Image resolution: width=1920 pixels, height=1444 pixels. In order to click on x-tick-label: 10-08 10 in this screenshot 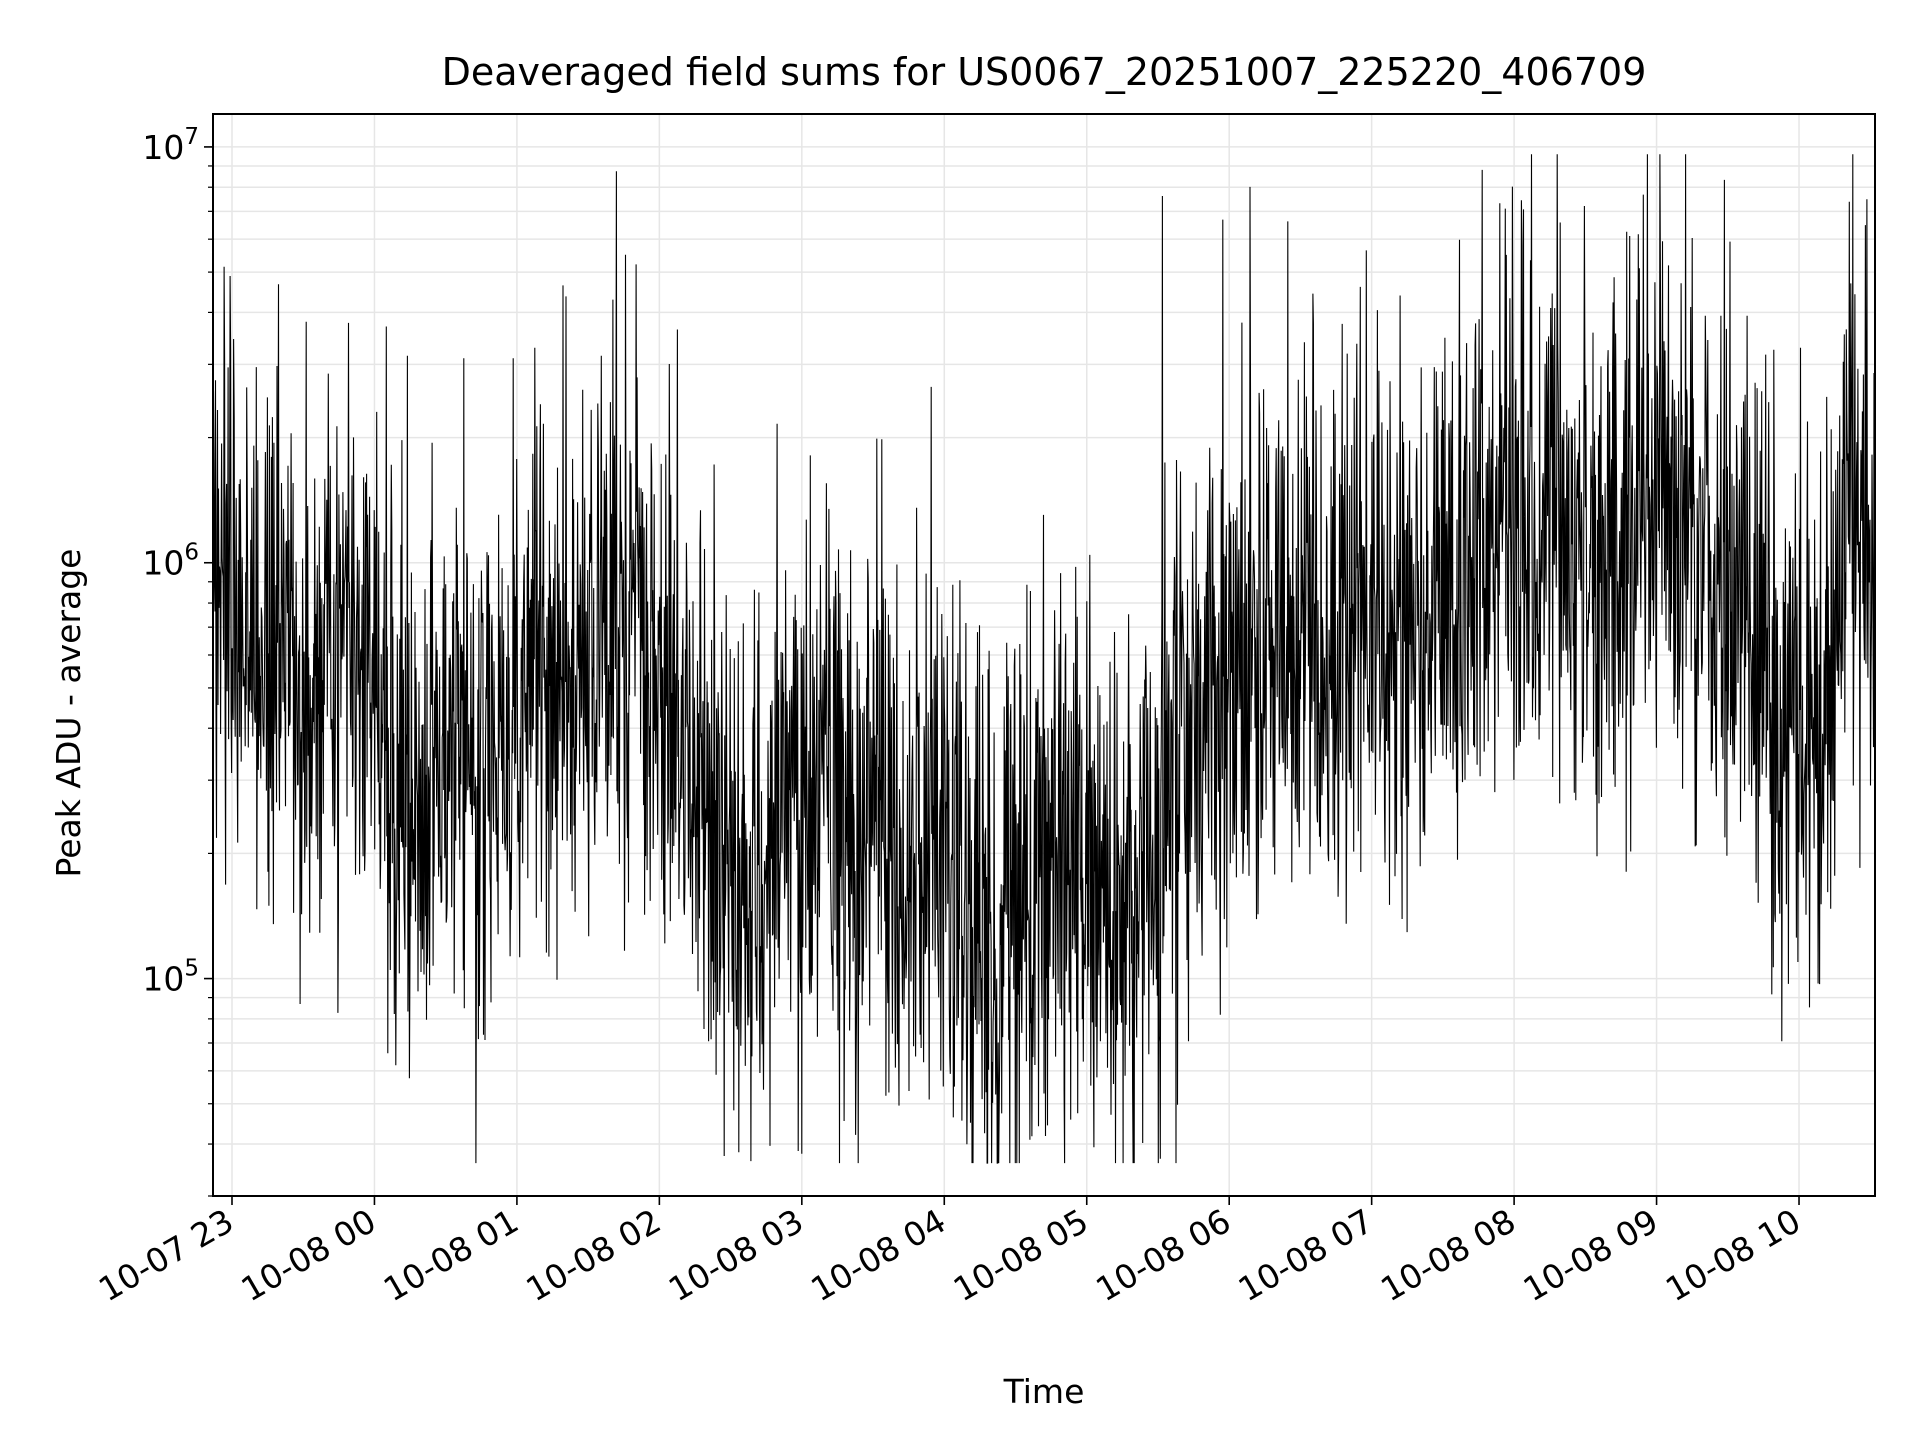, I will do `click(1733, 1255)`.